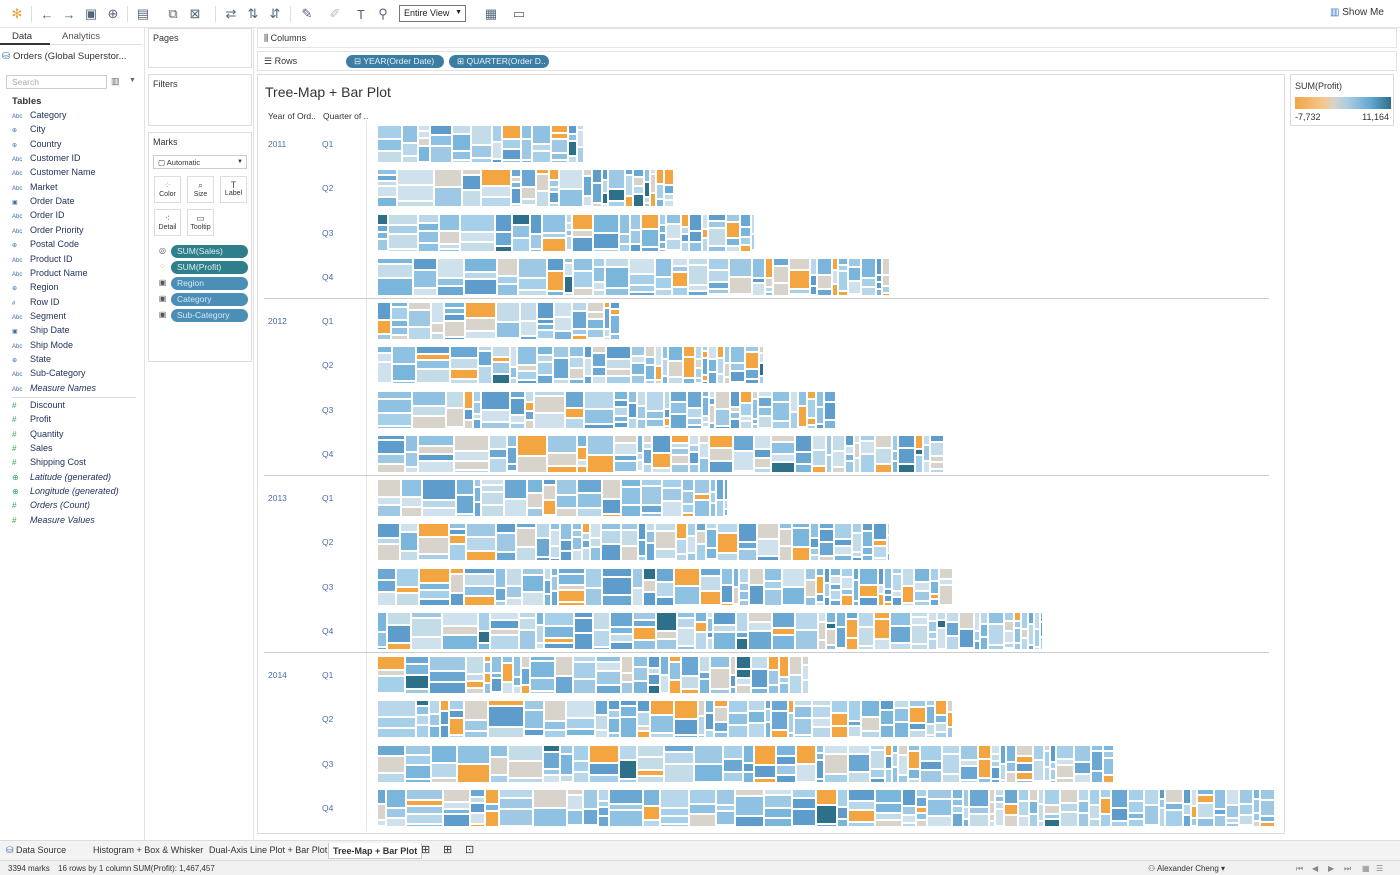 This screenshot has width=1400, height=875. I want to click on measure-field: # Shipping Cost, so click(49, 462).